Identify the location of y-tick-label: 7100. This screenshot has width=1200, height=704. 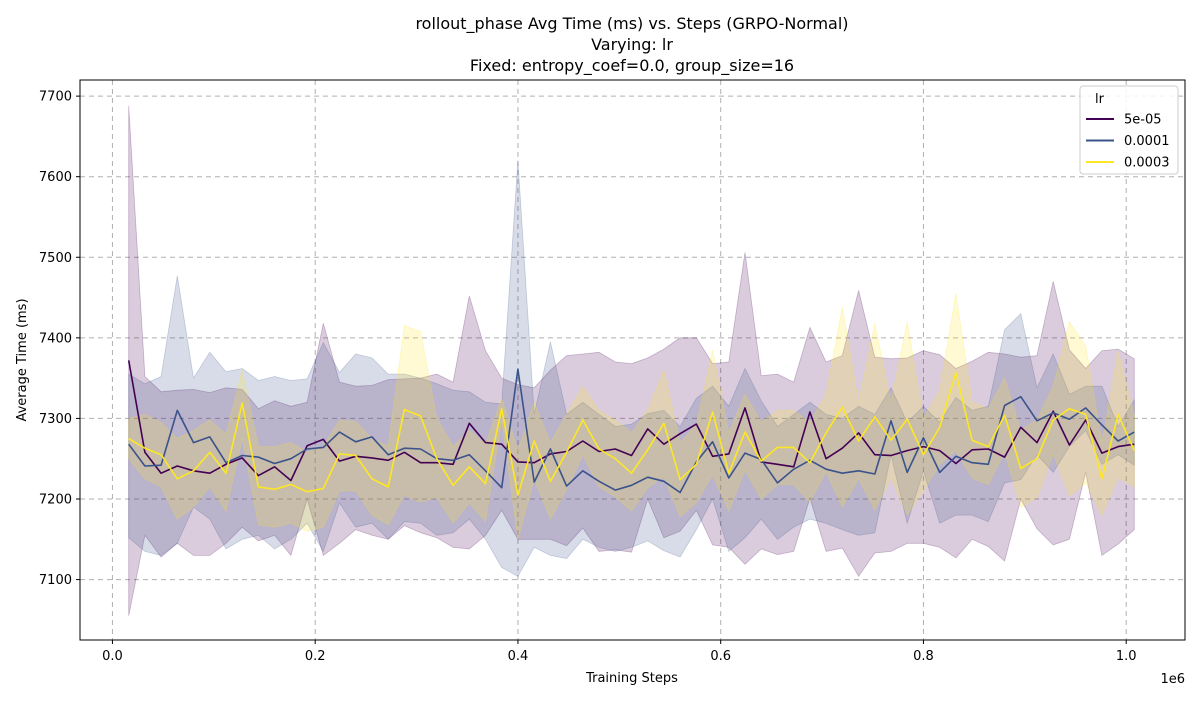
(55, 580).